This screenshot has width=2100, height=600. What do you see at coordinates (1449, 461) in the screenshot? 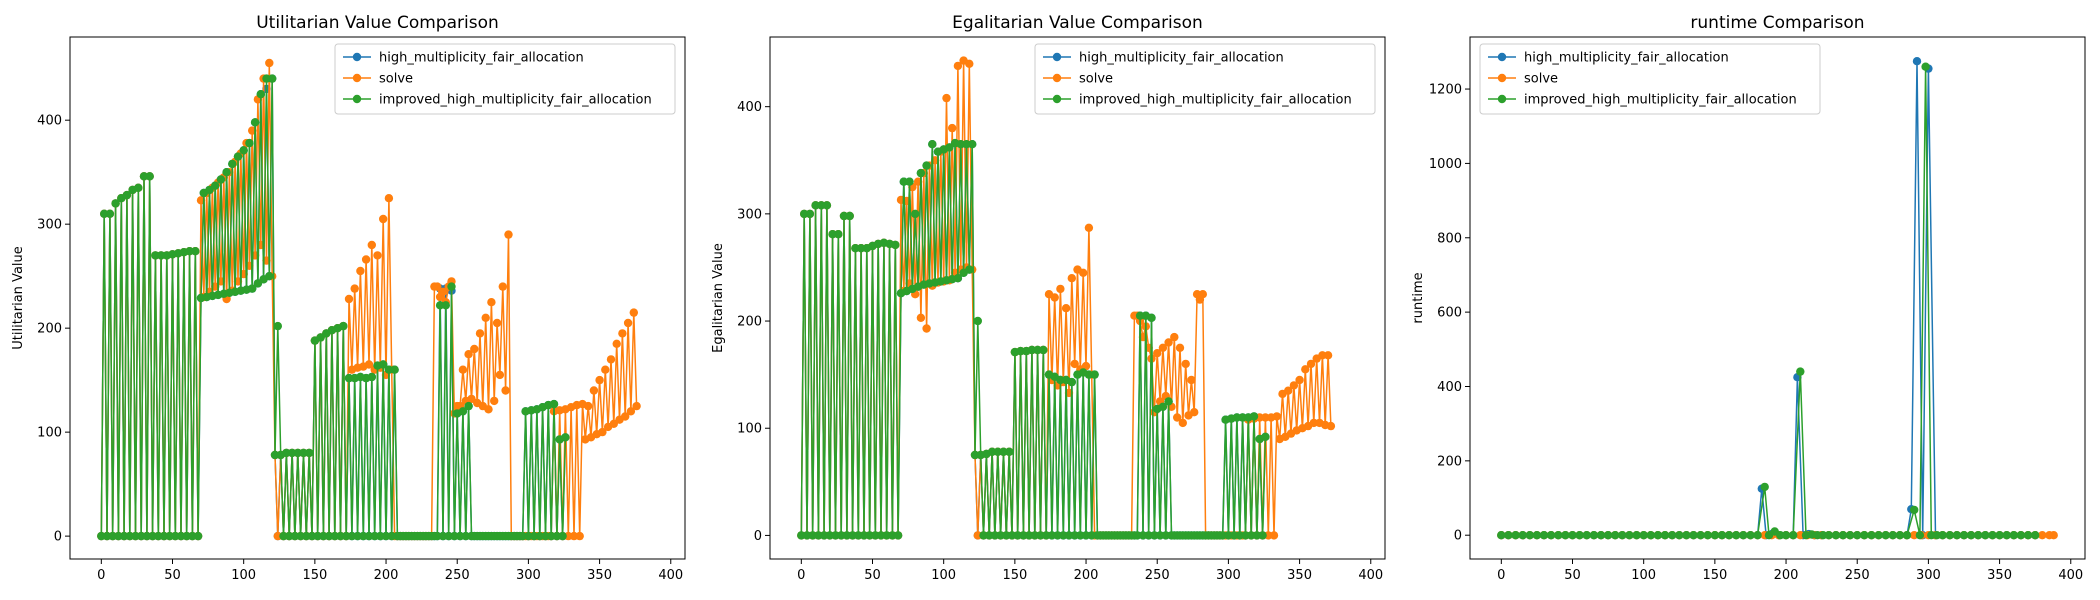
I see `y-tick-label: 200` at bounding box center [1449, 461].